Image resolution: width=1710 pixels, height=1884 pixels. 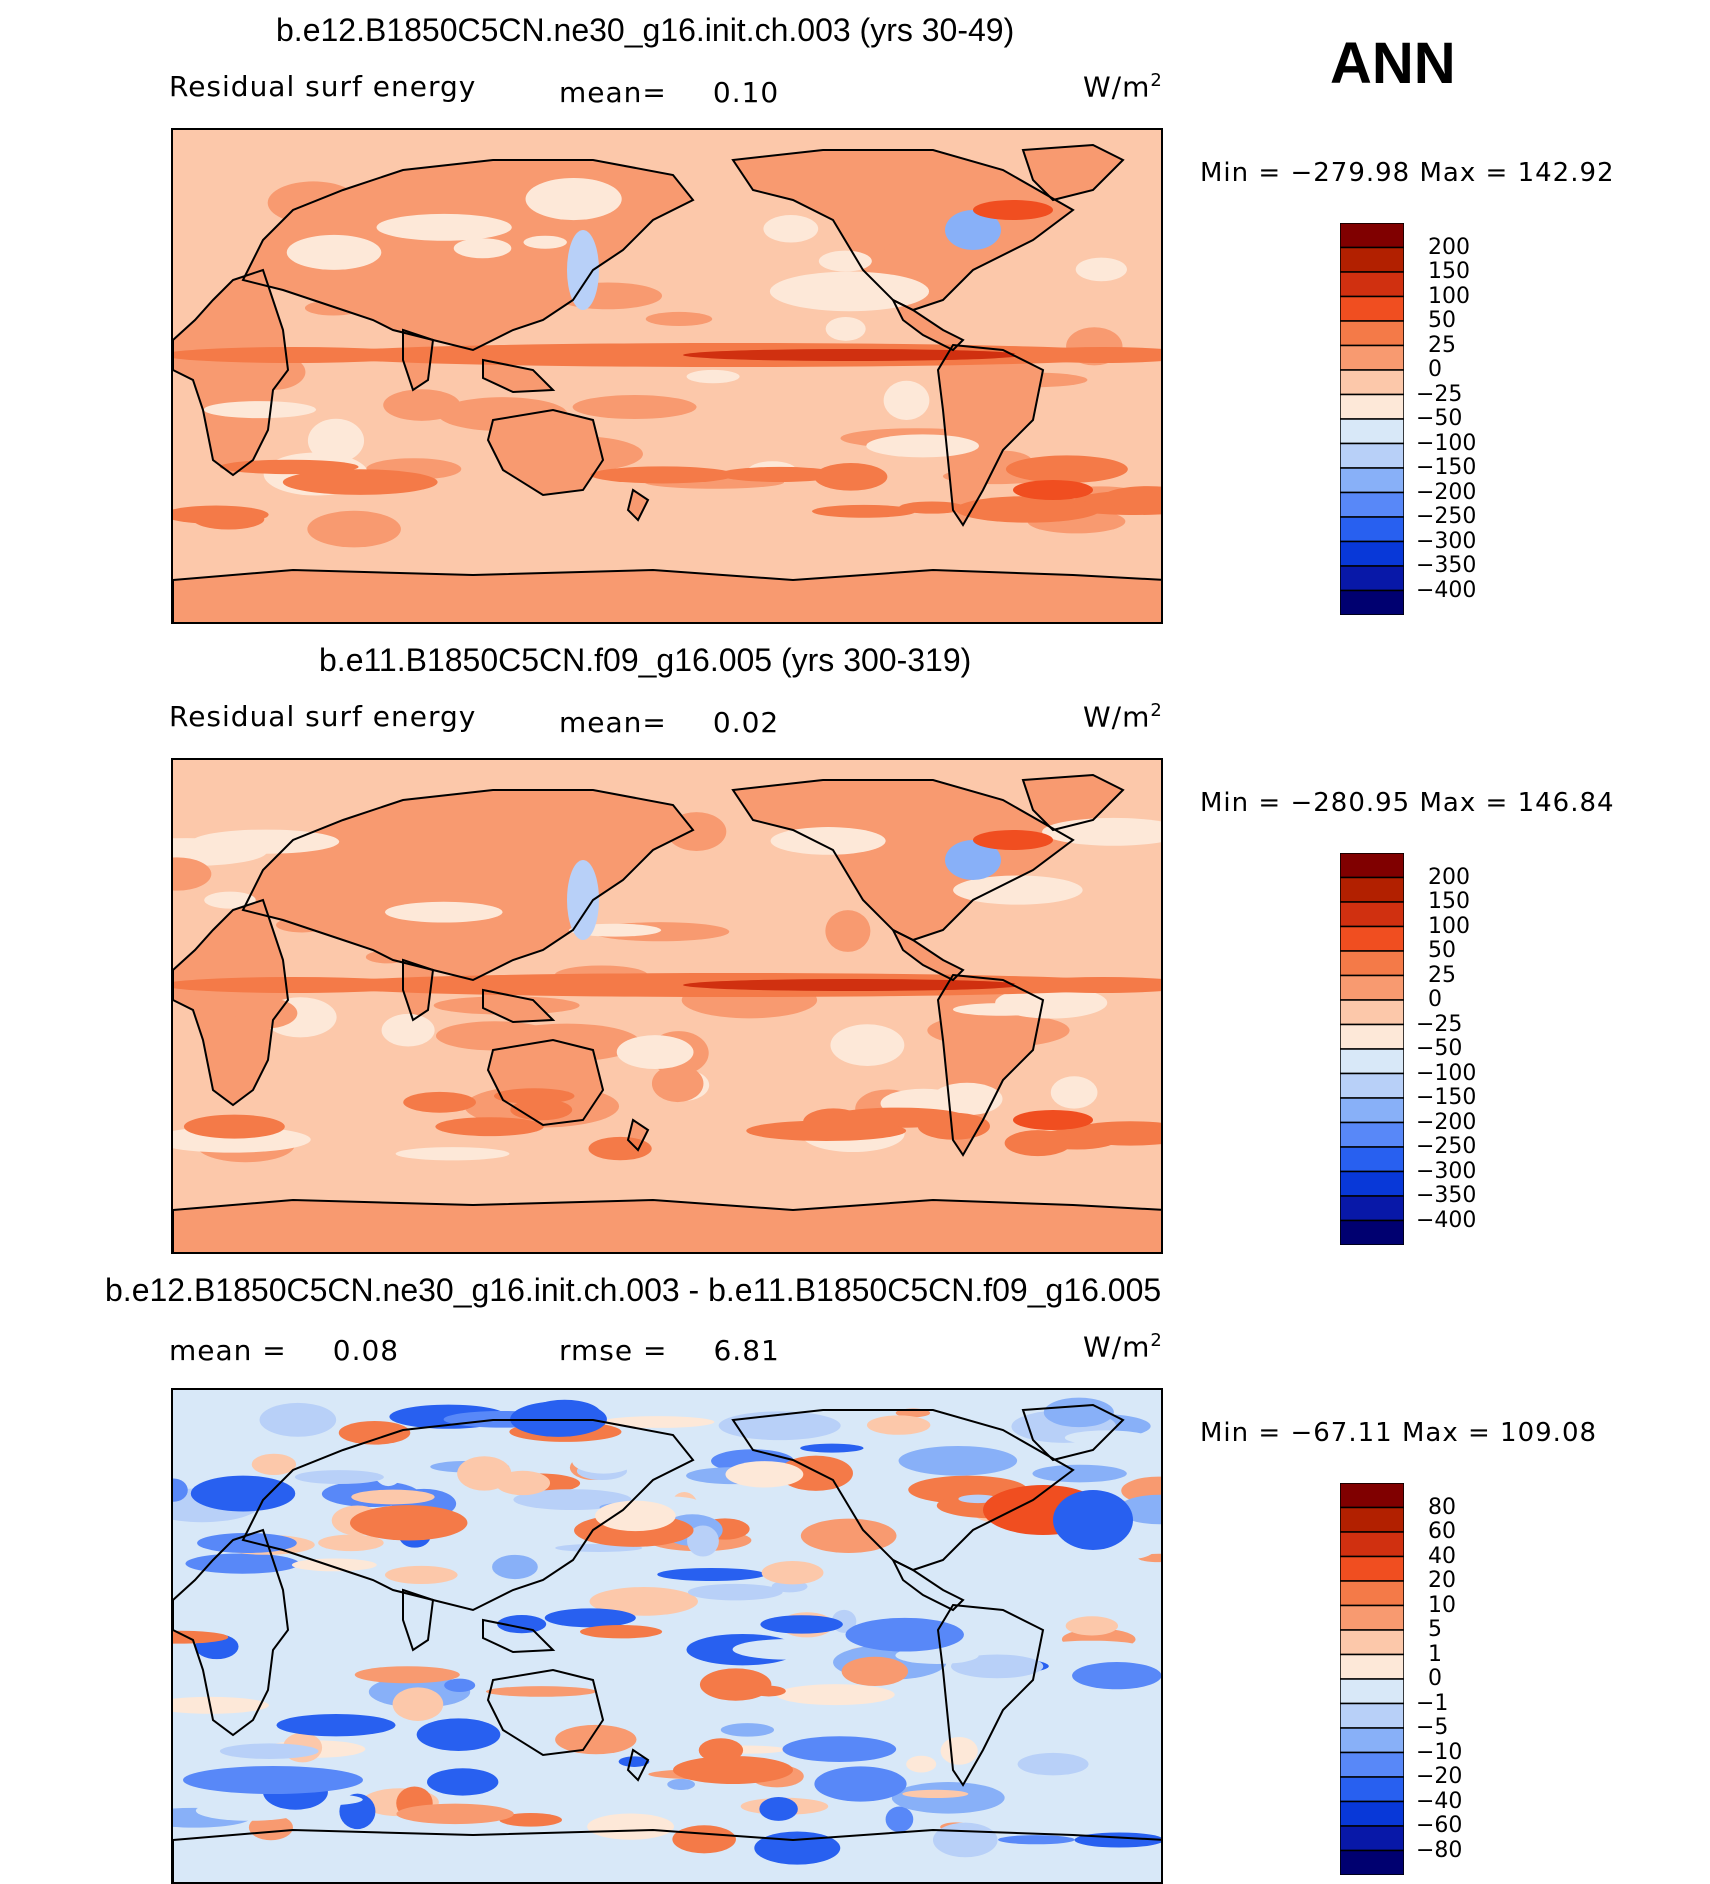 I want to click on colorbar-tick-label: 5, so click(x=1435, y=1629).